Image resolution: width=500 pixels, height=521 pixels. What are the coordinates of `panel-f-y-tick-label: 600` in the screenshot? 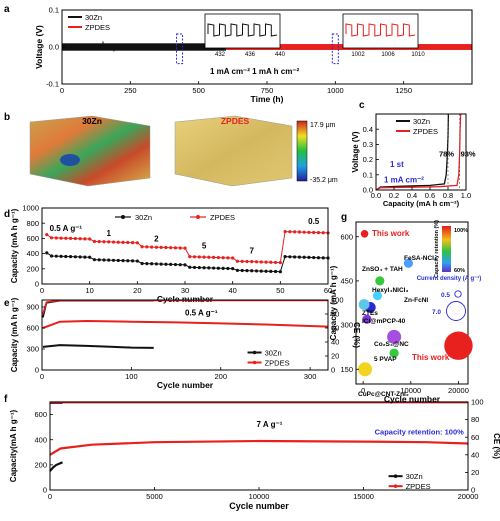 It's located at (40, 414).